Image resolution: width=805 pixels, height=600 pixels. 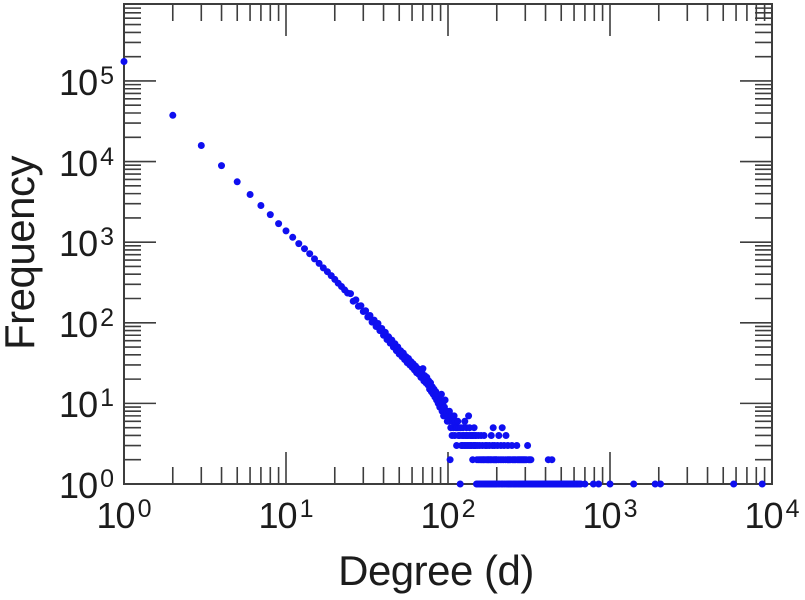 What do you see at coordinates (86, 324) in the screenshot?
I see `y-tick-label: 10 2` at bounding box center [86, 324].